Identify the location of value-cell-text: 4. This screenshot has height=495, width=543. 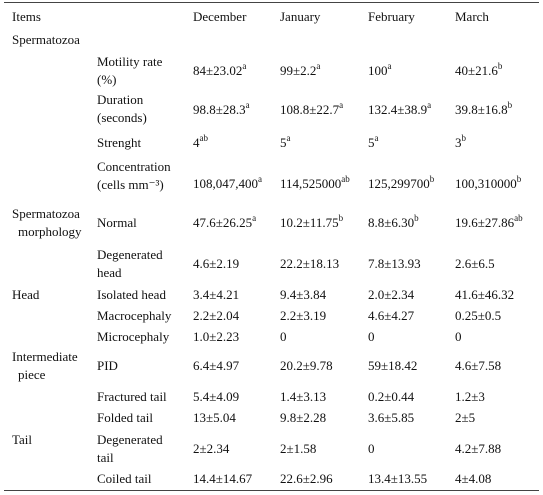
(196, 142).